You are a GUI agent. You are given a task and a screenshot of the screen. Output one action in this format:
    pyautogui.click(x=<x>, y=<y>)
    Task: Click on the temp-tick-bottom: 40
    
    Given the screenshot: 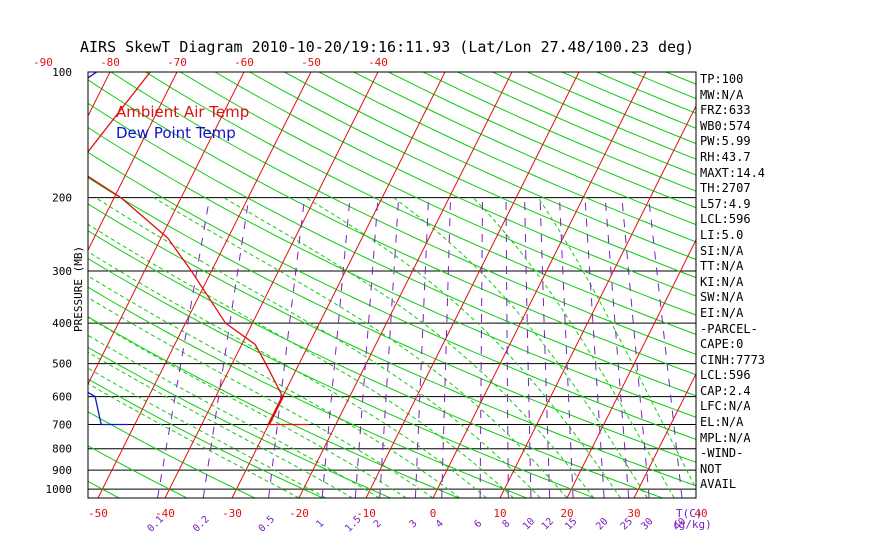 What is the action you would take?
    pyautogui.click(x=700, y=513)
    